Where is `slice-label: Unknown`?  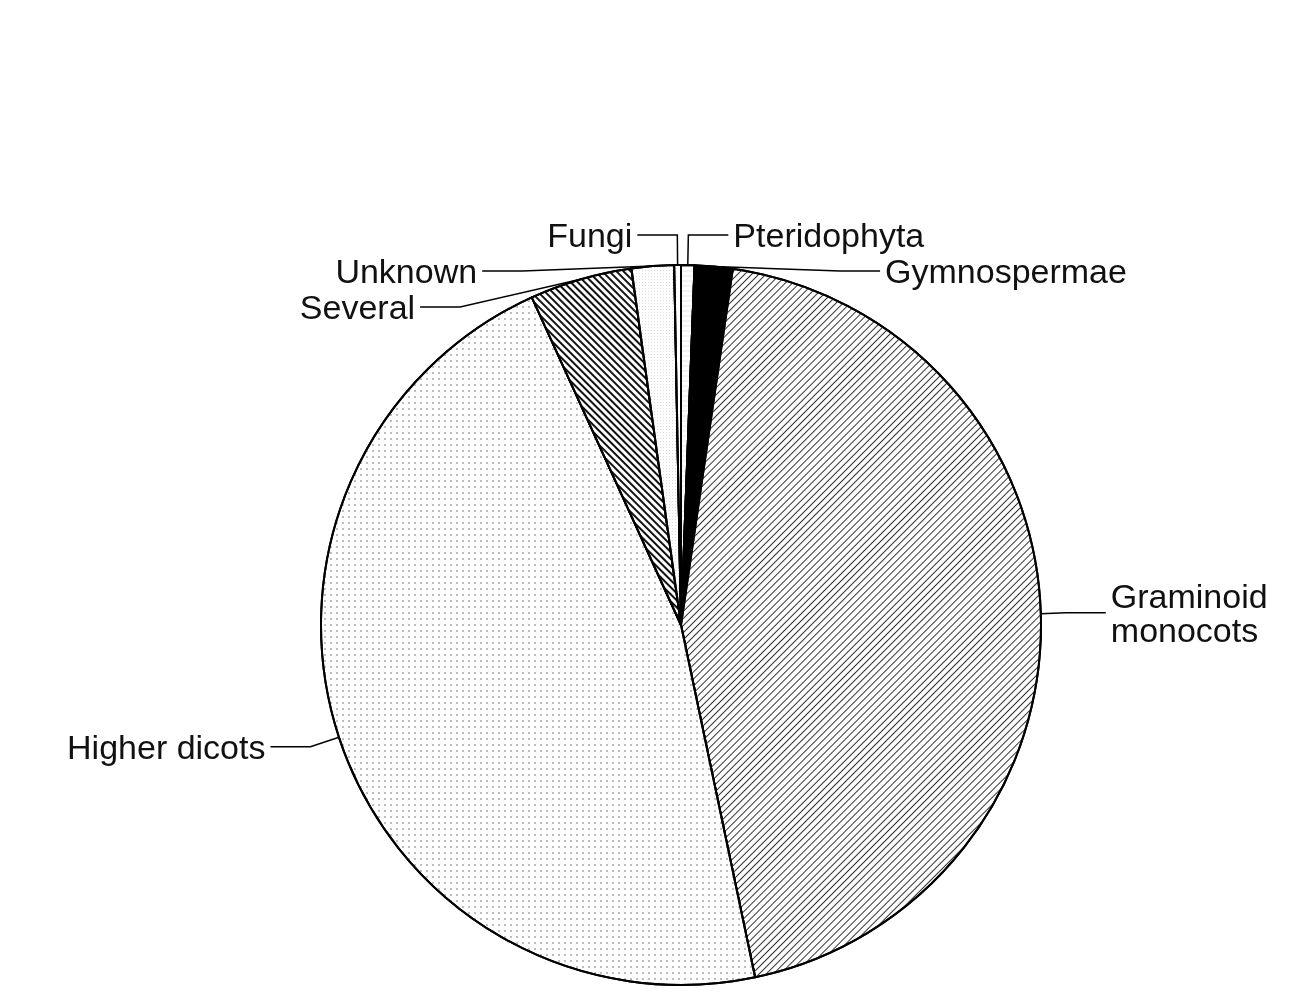 slice-label: Unknown is located at coordinates (406, 271).